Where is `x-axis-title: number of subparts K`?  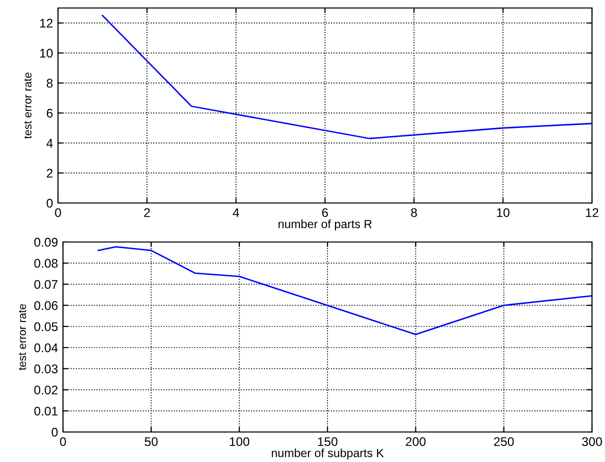
x-axis-title: number of subparts K is located at coordinates (328, 454).